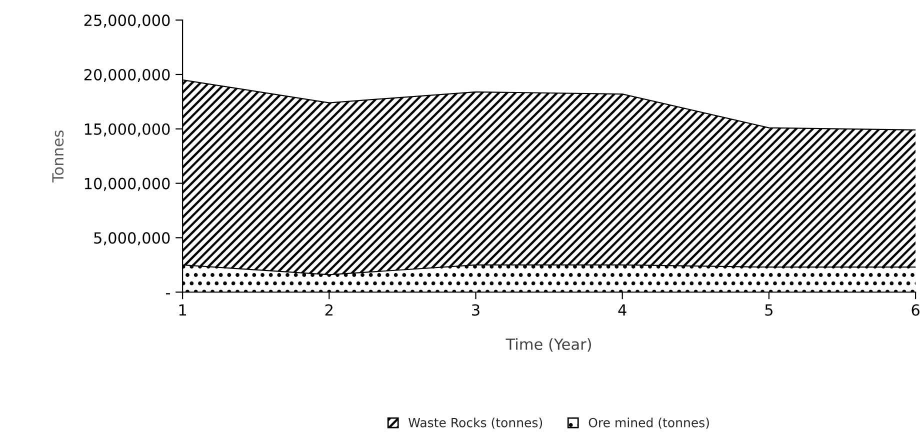  What do you see at coordinates (127, 129) in the screenshot?
I see `y-tick-label: 15,000,000` at bounding box center [127, 129].